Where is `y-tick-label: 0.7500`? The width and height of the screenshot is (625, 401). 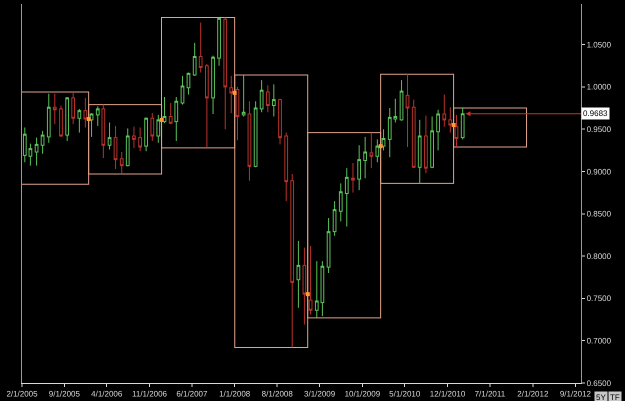
y-tick-label: 0.7500 is located at coordinates (599, 299).